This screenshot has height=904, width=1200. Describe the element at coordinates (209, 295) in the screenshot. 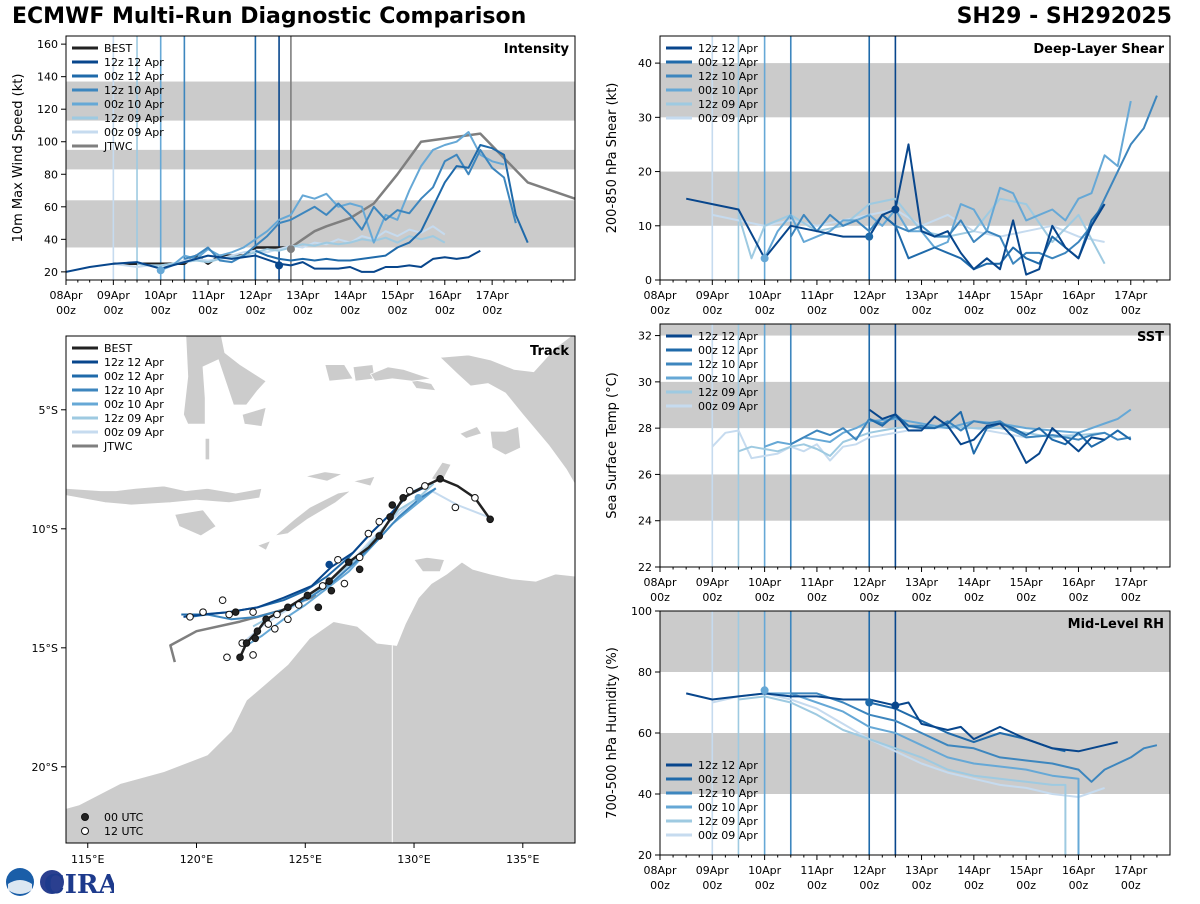

I see `intensity-xtick-day: 11Apr` at that location.